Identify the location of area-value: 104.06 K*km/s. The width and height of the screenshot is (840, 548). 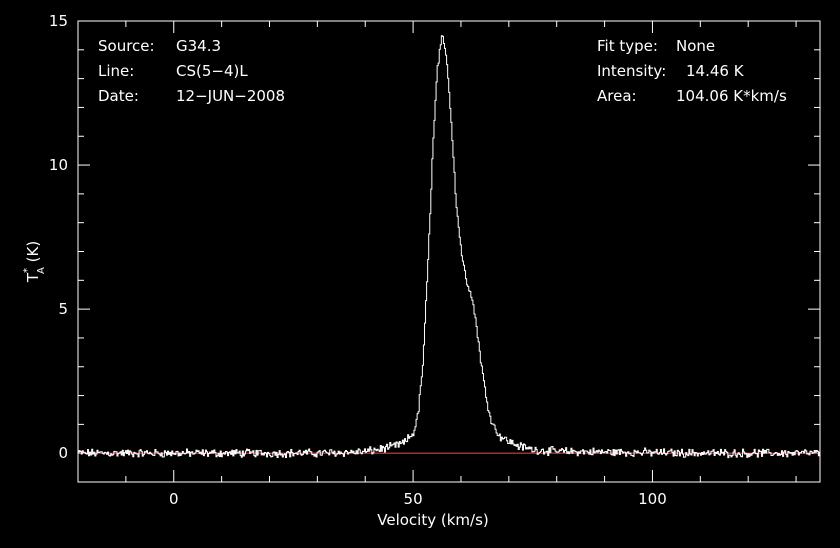
(731, 96).